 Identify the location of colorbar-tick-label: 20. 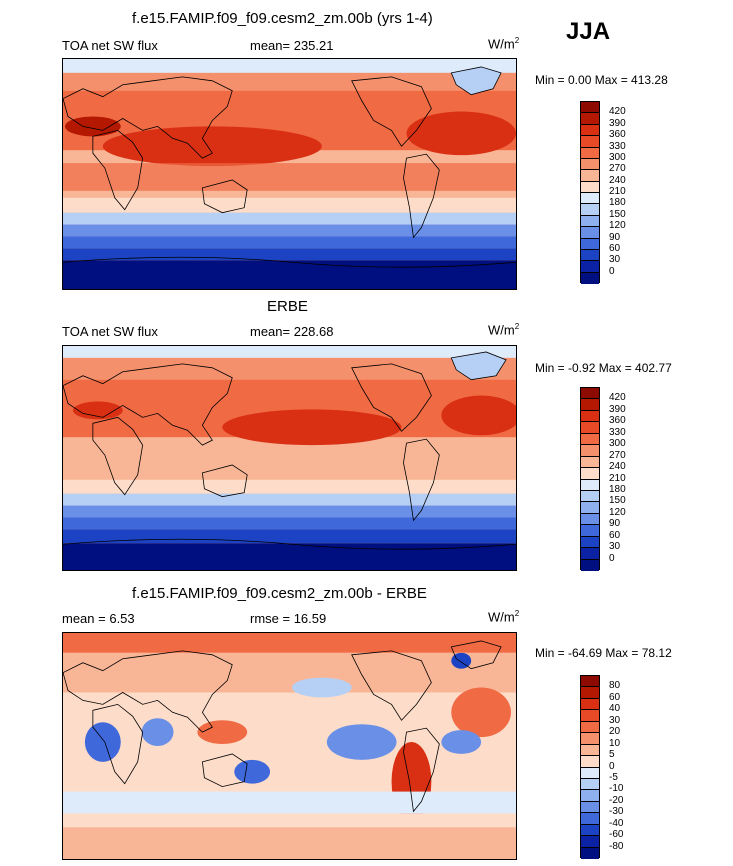
(615, 732).